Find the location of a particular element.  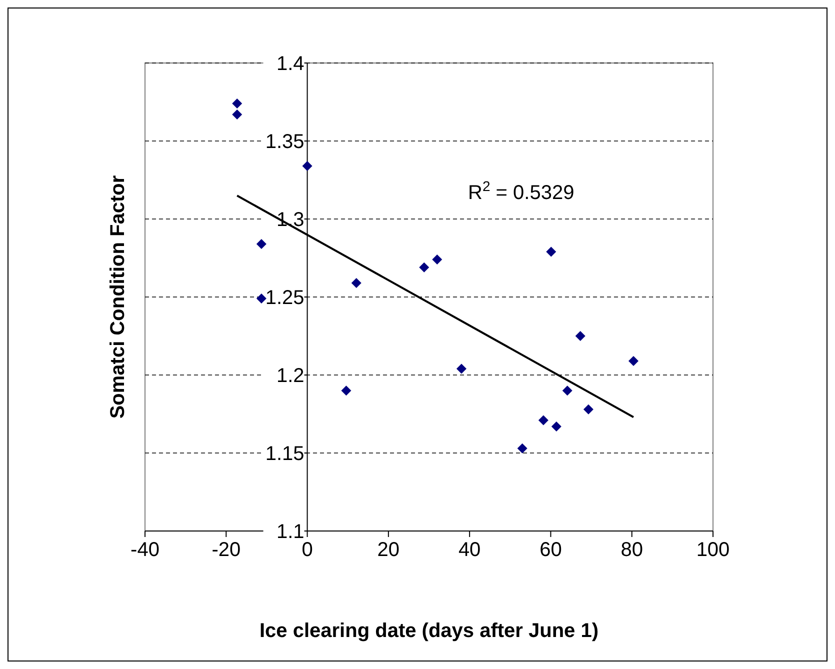

x-tick-label: 0 is located at coordinates (307, 550).